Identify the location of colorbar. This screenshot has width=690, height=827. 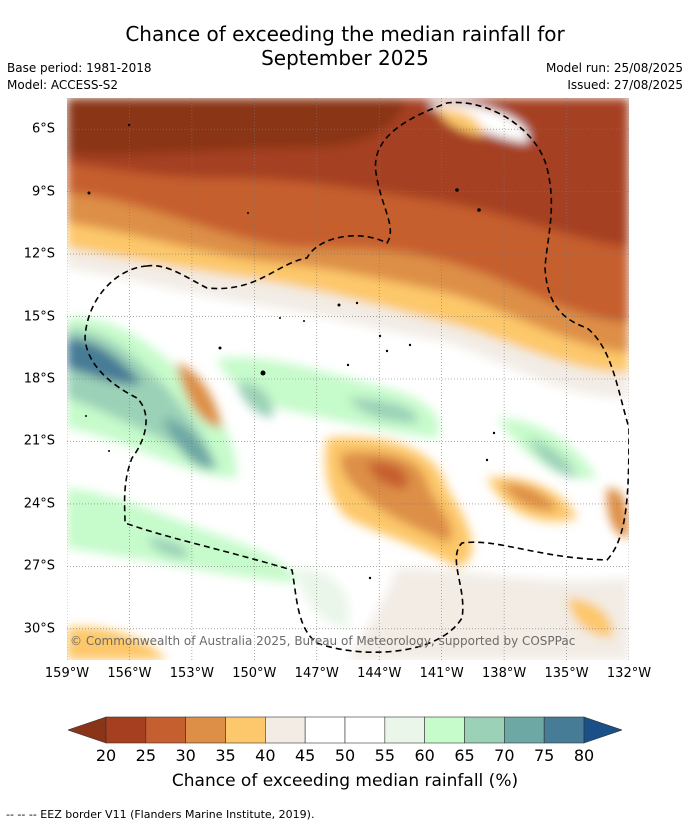
(345, 730).